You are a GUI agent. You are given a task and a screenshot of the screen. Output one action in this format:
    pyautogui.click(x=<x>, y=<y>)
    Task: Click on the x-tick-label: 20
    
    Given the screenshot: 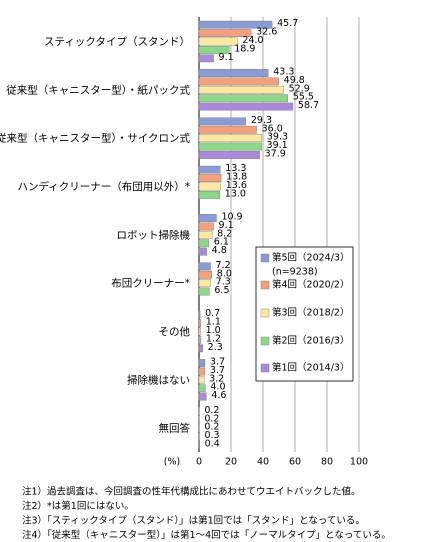 What is the action you would take?
    pyautogui.click(x=231, y=462)
    